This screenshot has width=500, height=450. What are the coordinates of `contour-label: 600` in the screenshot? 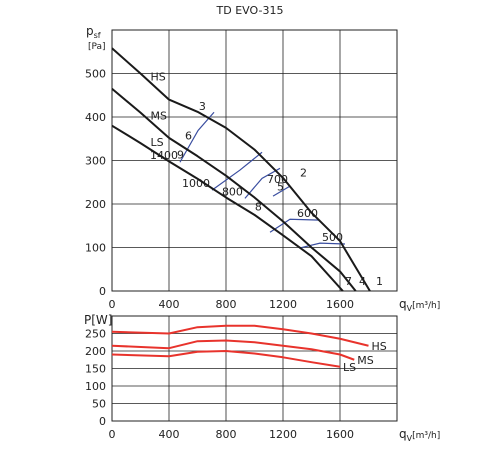 It's located at (307, 213).